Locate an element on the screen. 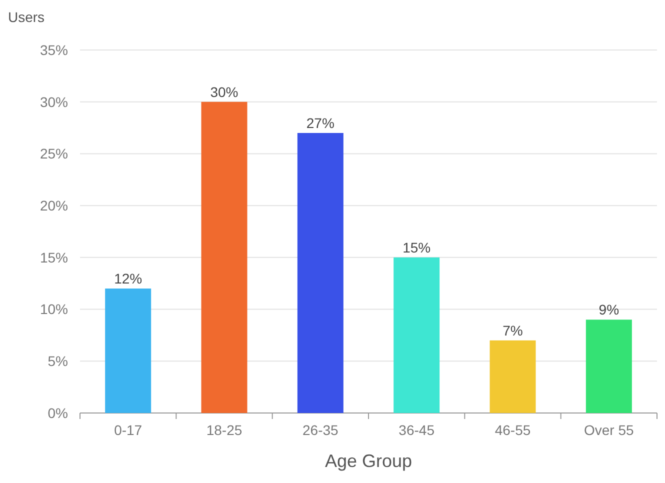  y-tick-label: 30% is located at coordinates (54, 102).